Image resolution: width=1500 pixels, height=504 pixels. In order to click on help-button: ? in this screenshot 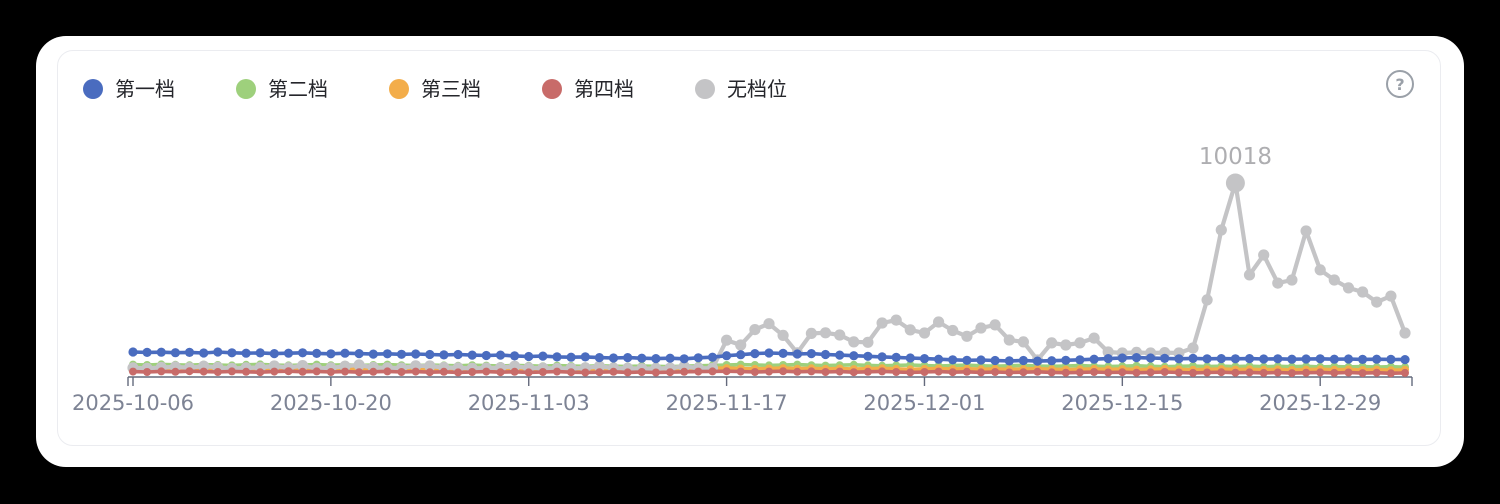, I will do `click(1400, 84)`.